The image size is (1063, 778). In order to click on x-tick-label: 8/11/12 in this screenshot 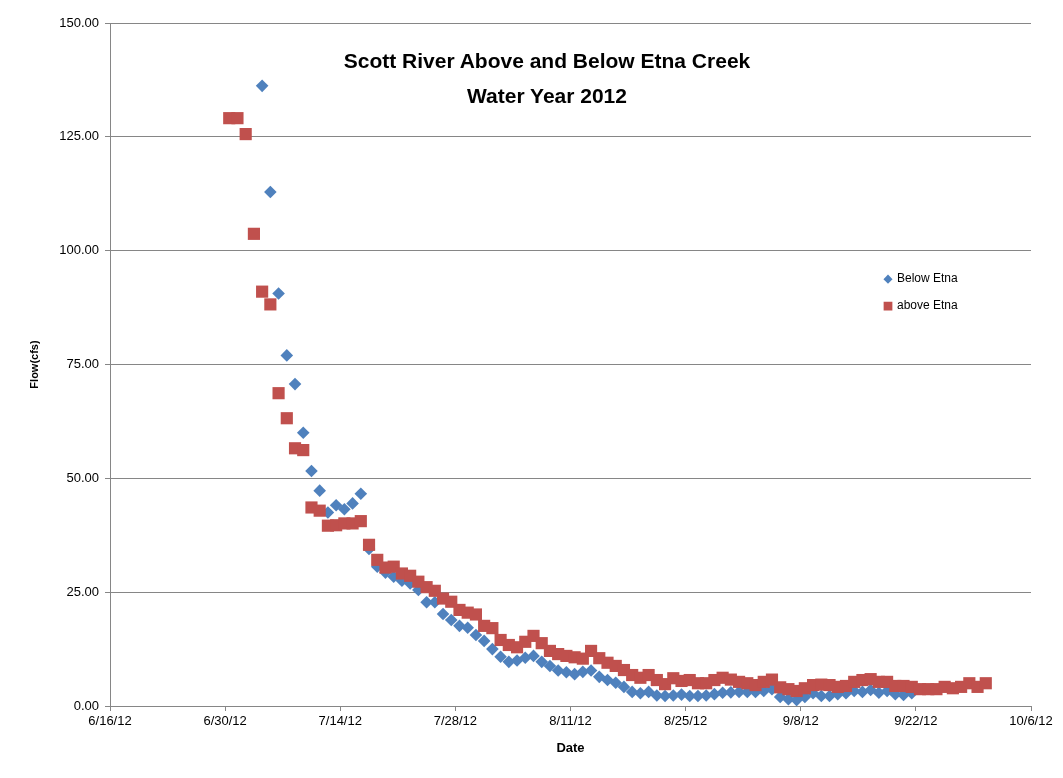, I will do `click(570, 721)`.